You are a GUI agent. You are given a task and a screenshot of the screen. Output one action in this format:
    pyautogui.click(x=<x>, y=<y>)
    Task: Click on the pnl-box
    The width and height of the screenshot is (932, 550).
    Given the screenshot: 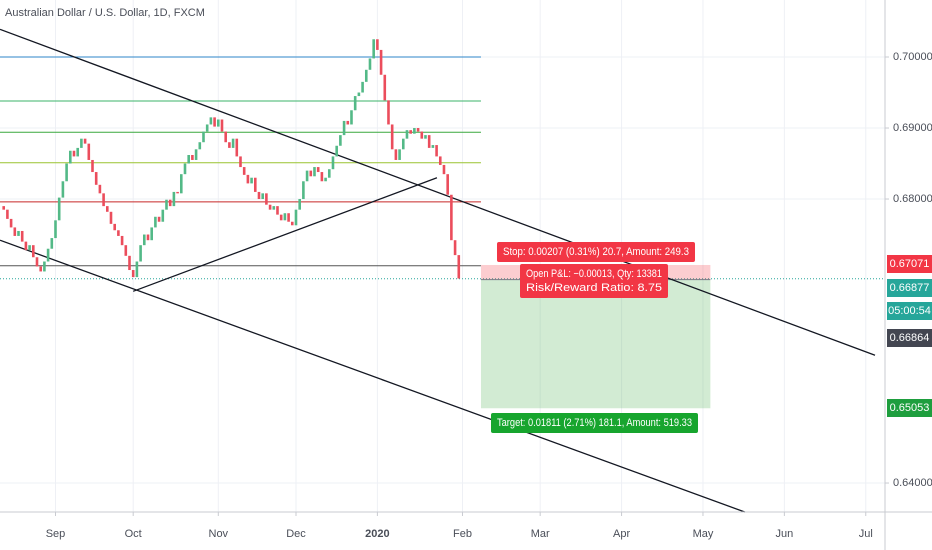 What is the action you would take?
    pyautogui.click(x=594, y=281)
    